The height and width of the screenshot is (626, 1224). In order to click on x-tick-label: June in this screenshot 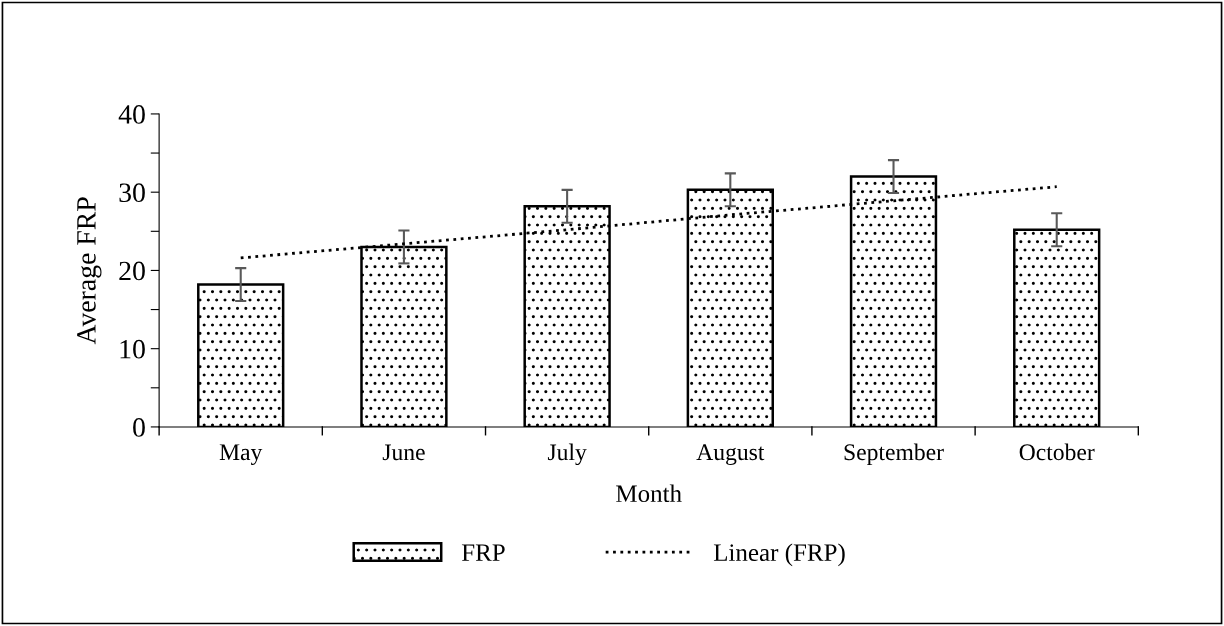, I will do `click(403, 452)`.